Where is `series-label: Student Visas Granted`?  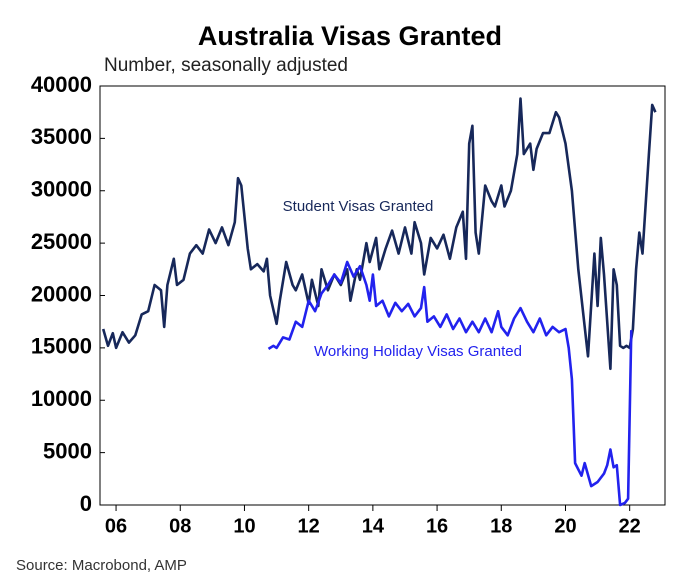
series-label: Student Visas Granted is located at coordinates (358, 206).